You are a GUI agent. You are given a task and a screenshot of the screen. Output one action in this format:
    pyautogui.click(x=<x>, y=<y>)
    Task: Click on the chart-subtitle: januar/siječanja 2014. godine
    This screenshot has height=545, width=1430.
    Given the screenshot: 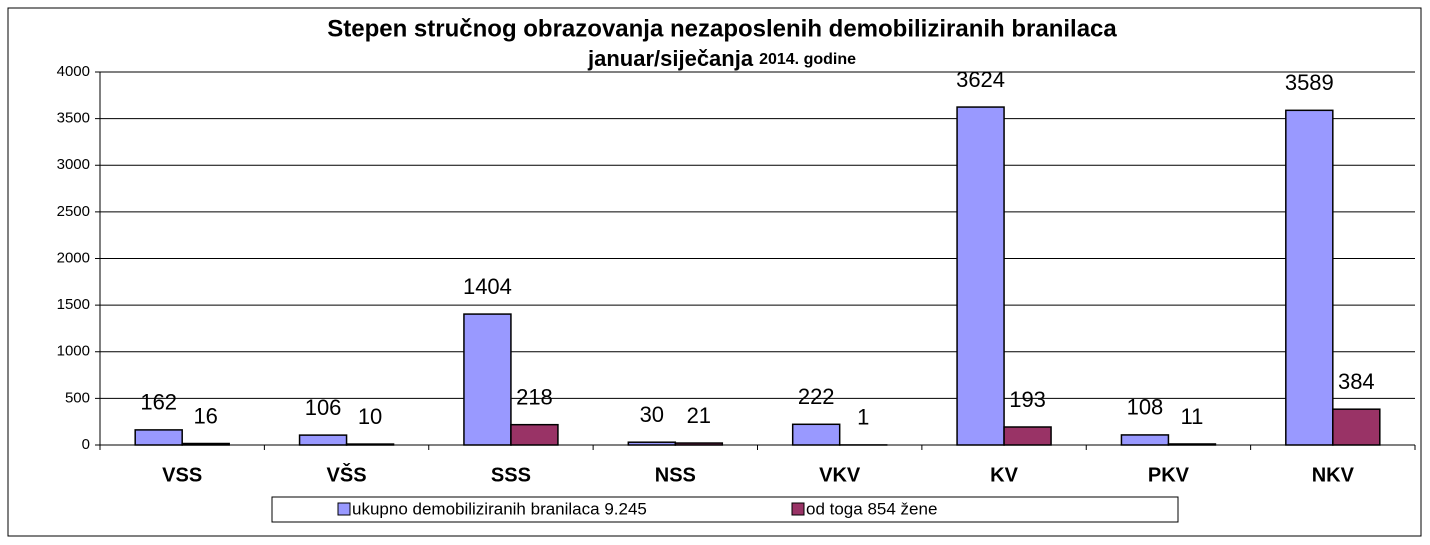 What is the action you would take?
    pyautogui.click(x=721, y=58)
    